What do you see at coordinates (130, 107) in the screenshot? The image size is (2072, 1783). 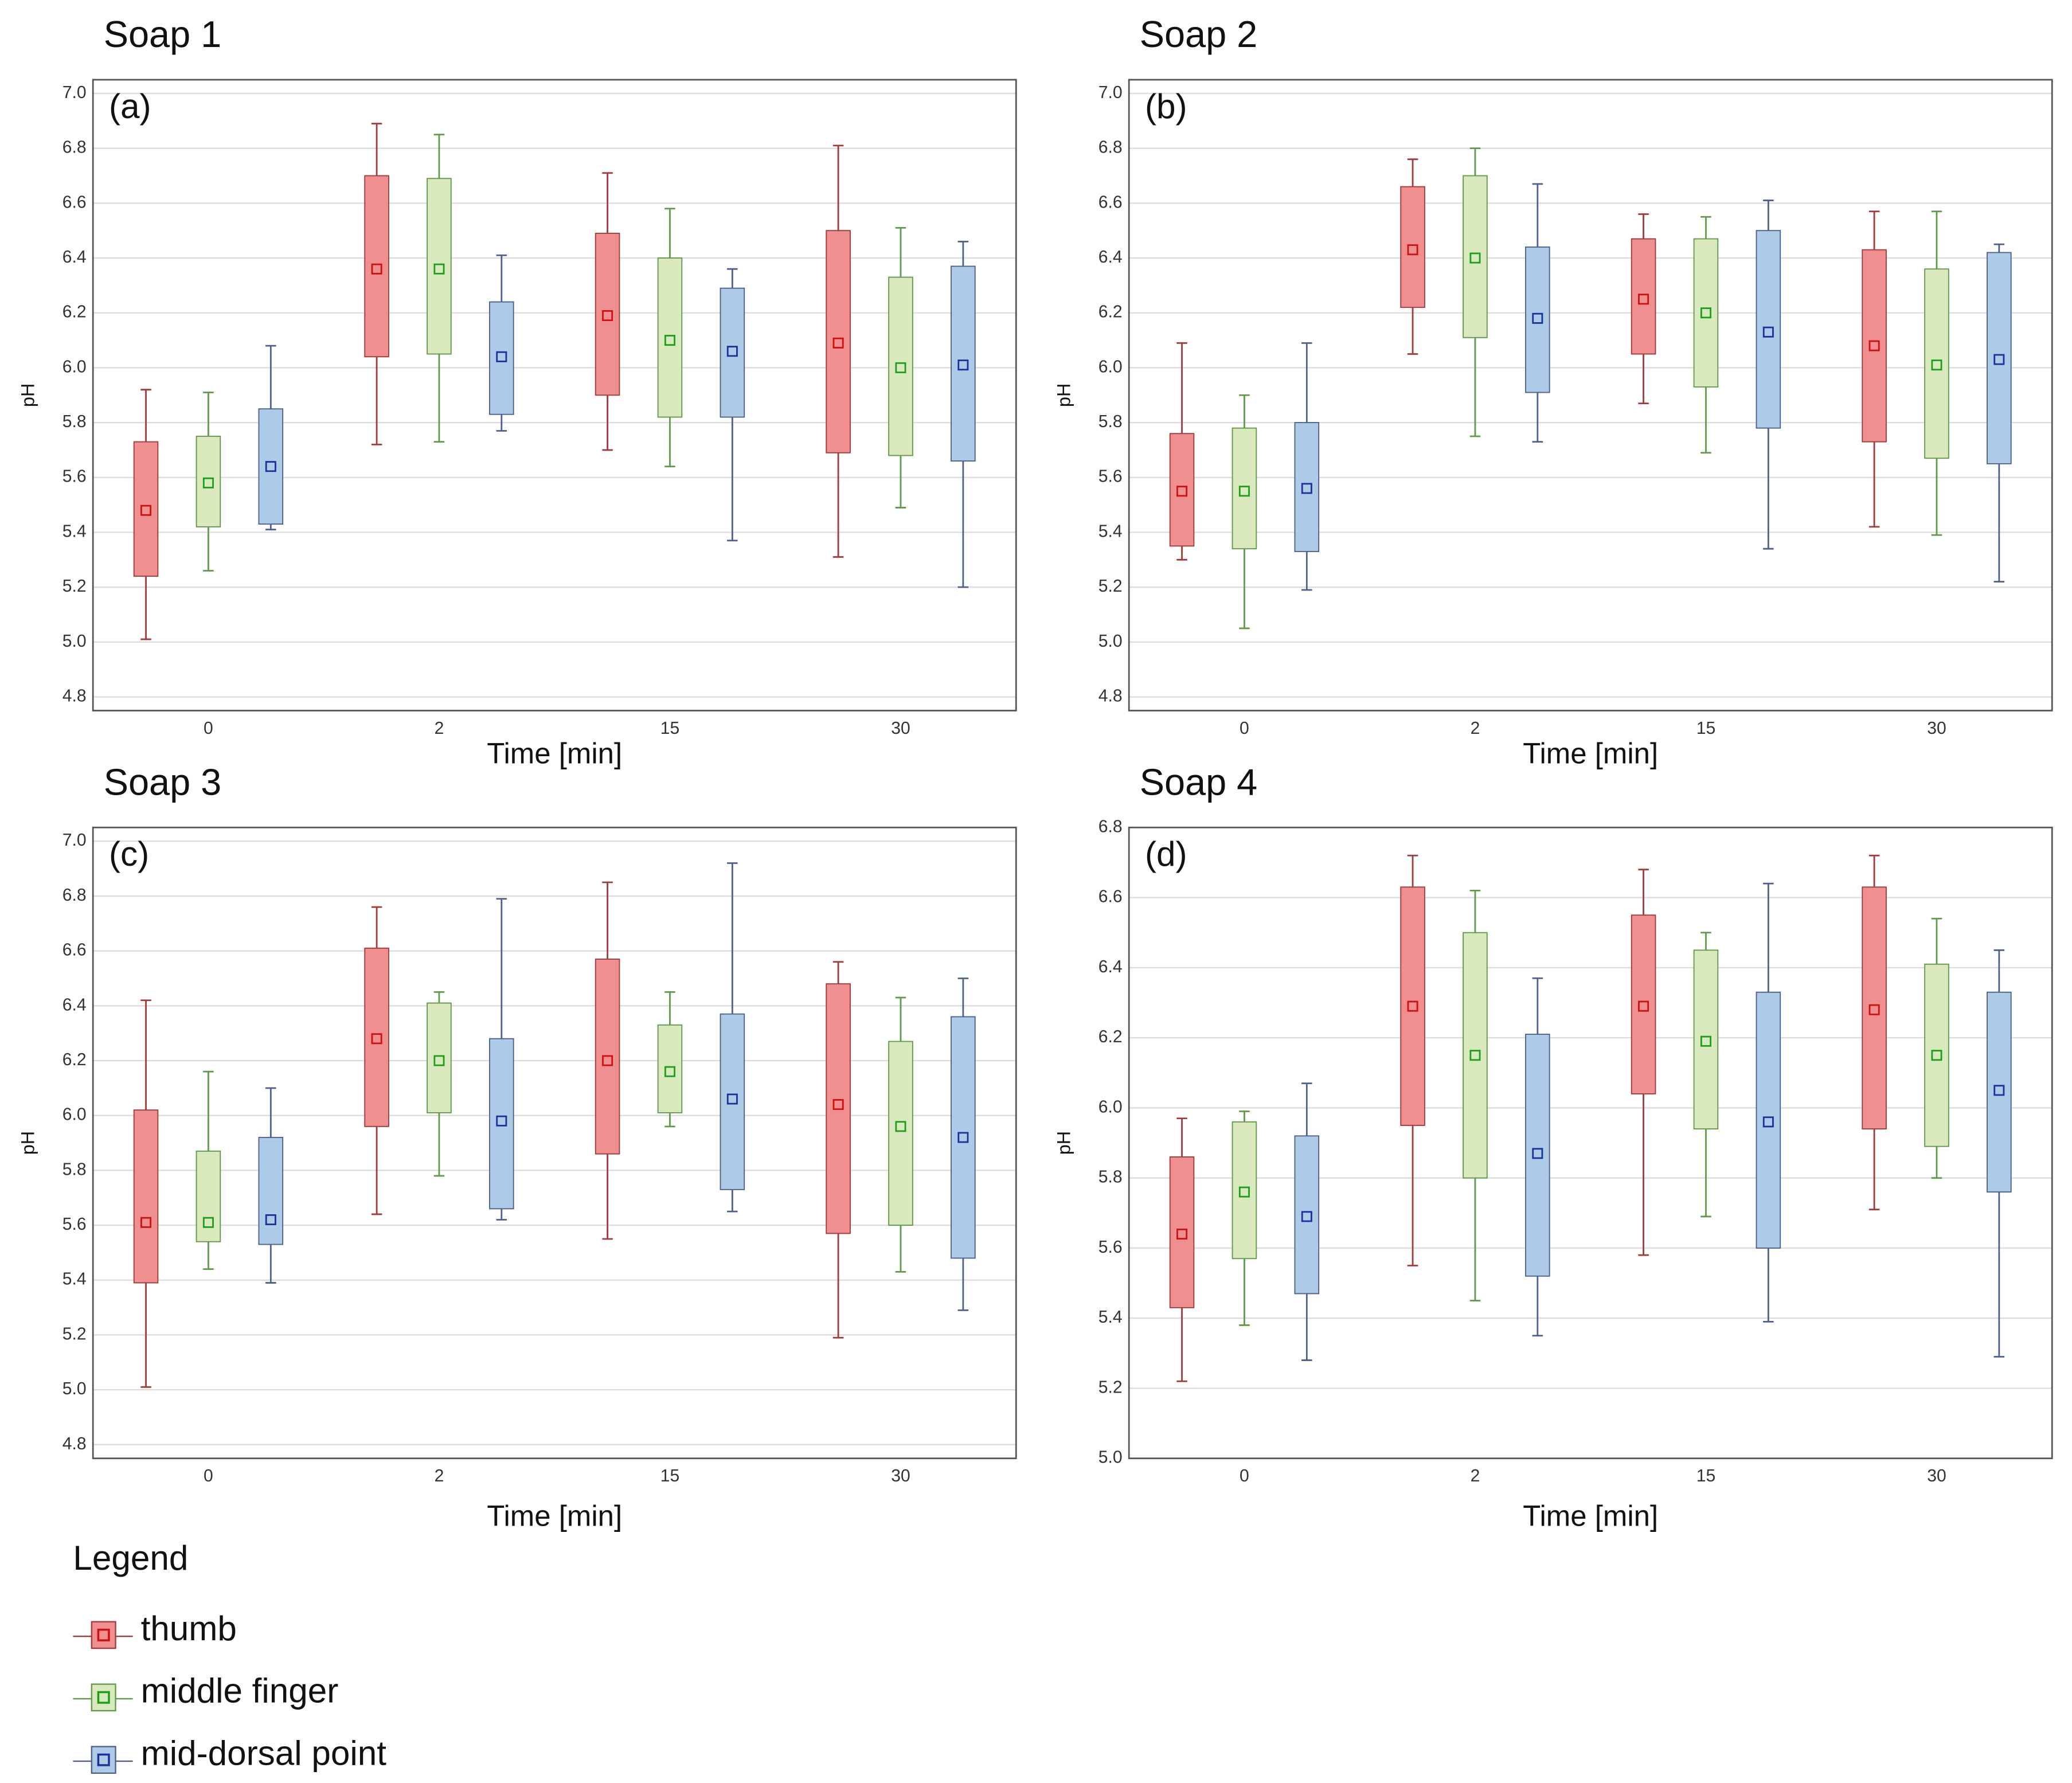 I see `panel-label: (a)` at bounding box center [130, 107].